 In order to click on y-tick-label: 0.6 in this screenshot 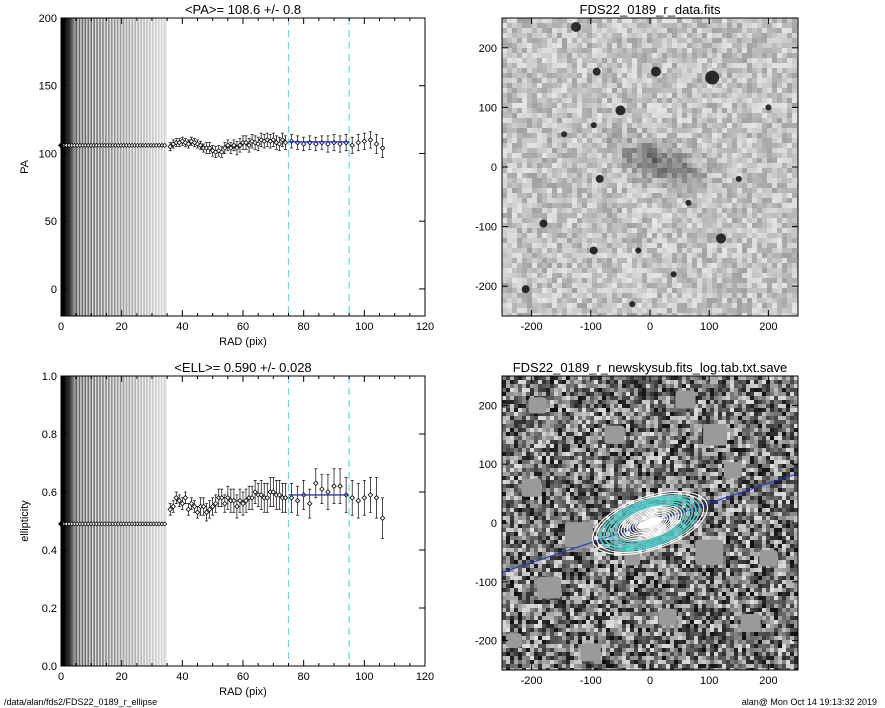, I will do `click(49, 493)`.